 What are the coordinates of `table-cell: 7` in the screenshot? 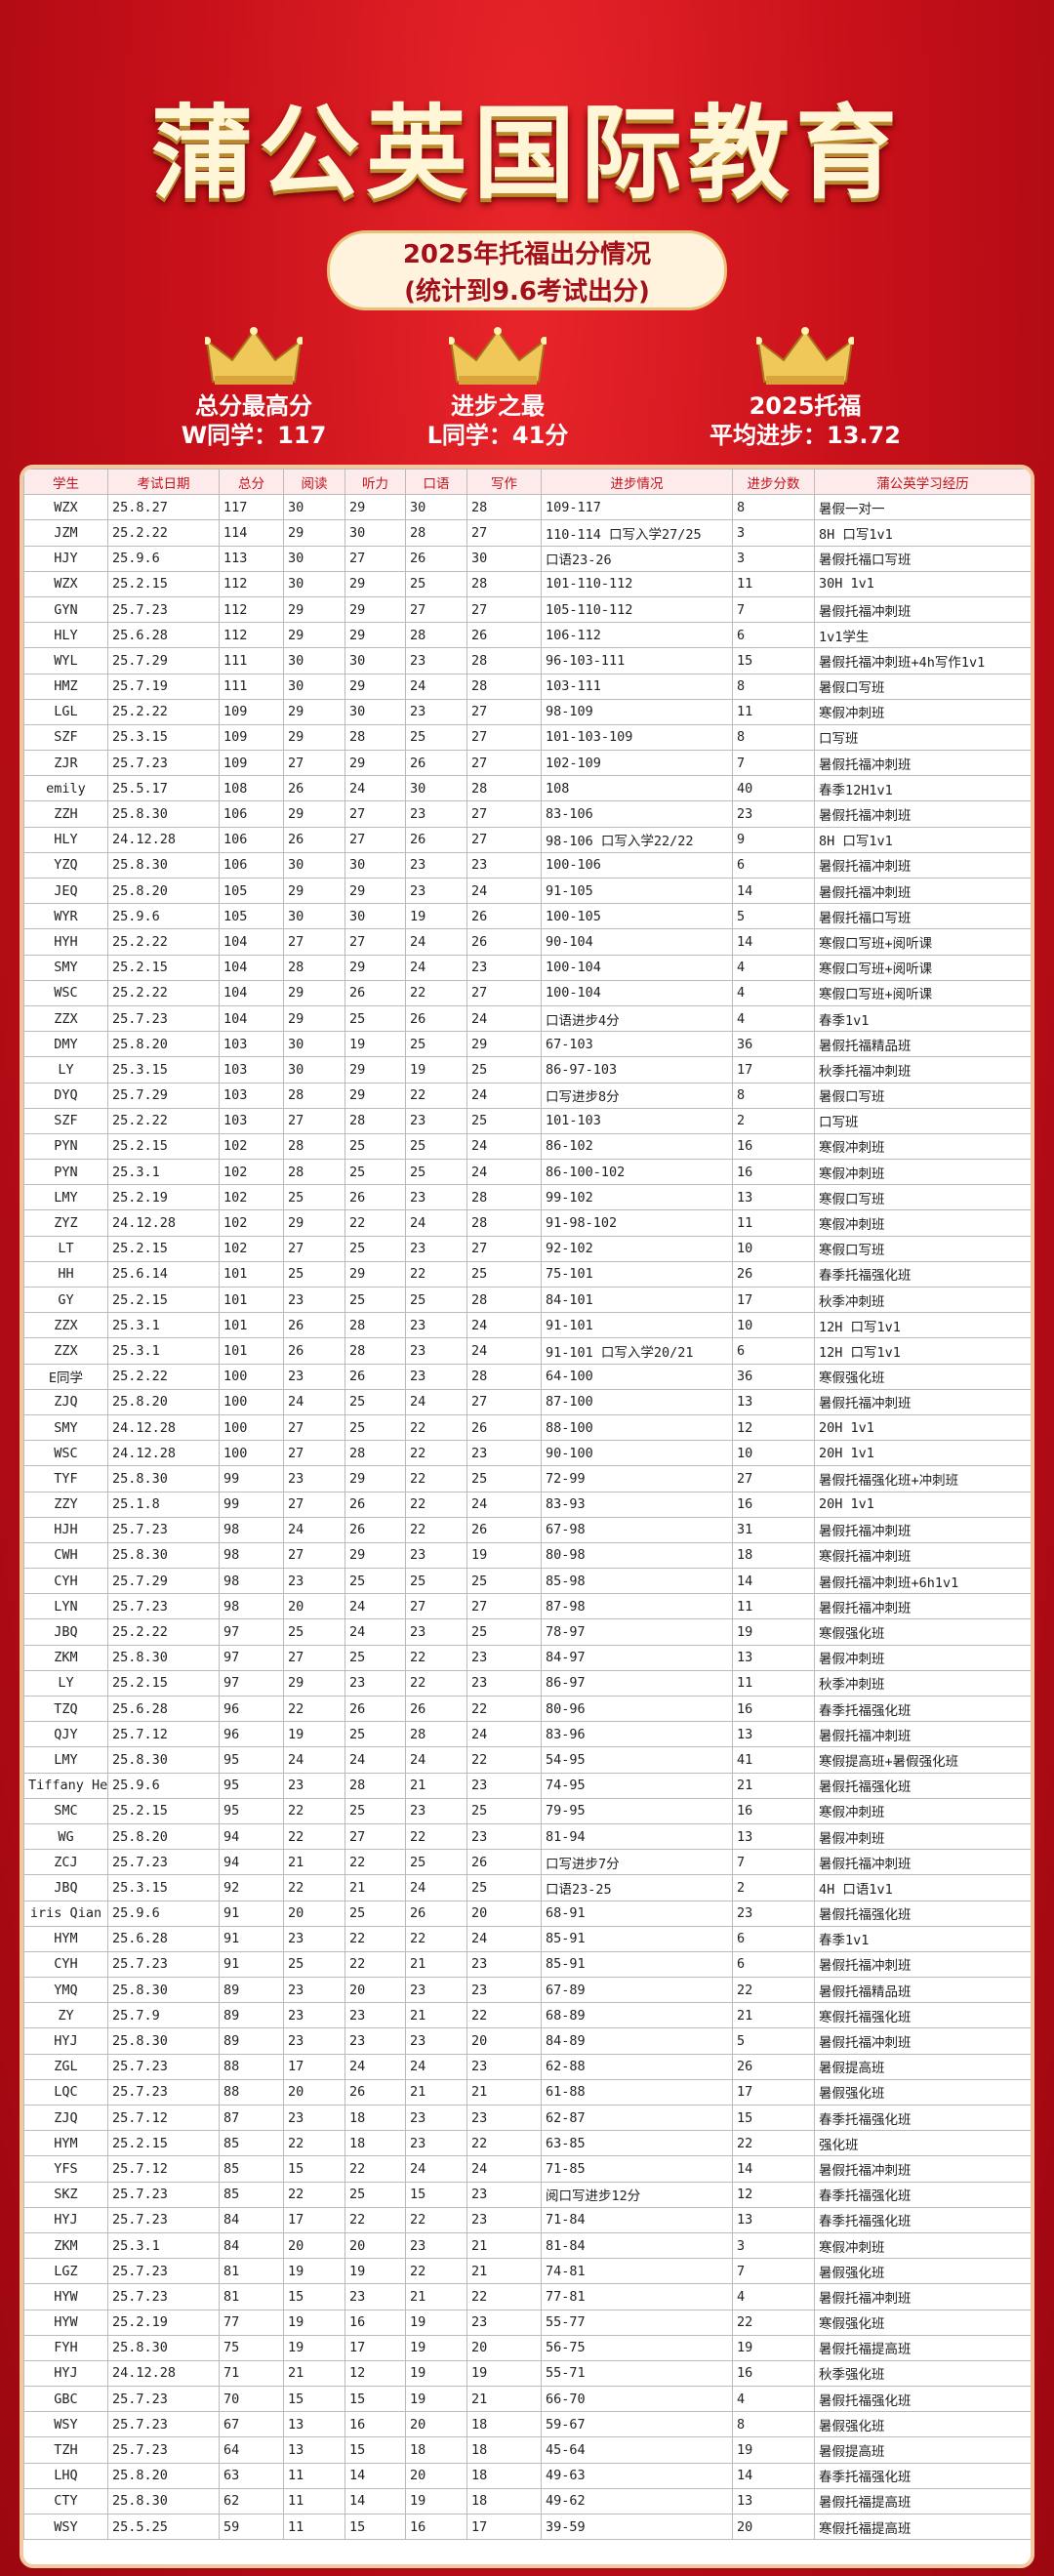 It's located at (774, 763).